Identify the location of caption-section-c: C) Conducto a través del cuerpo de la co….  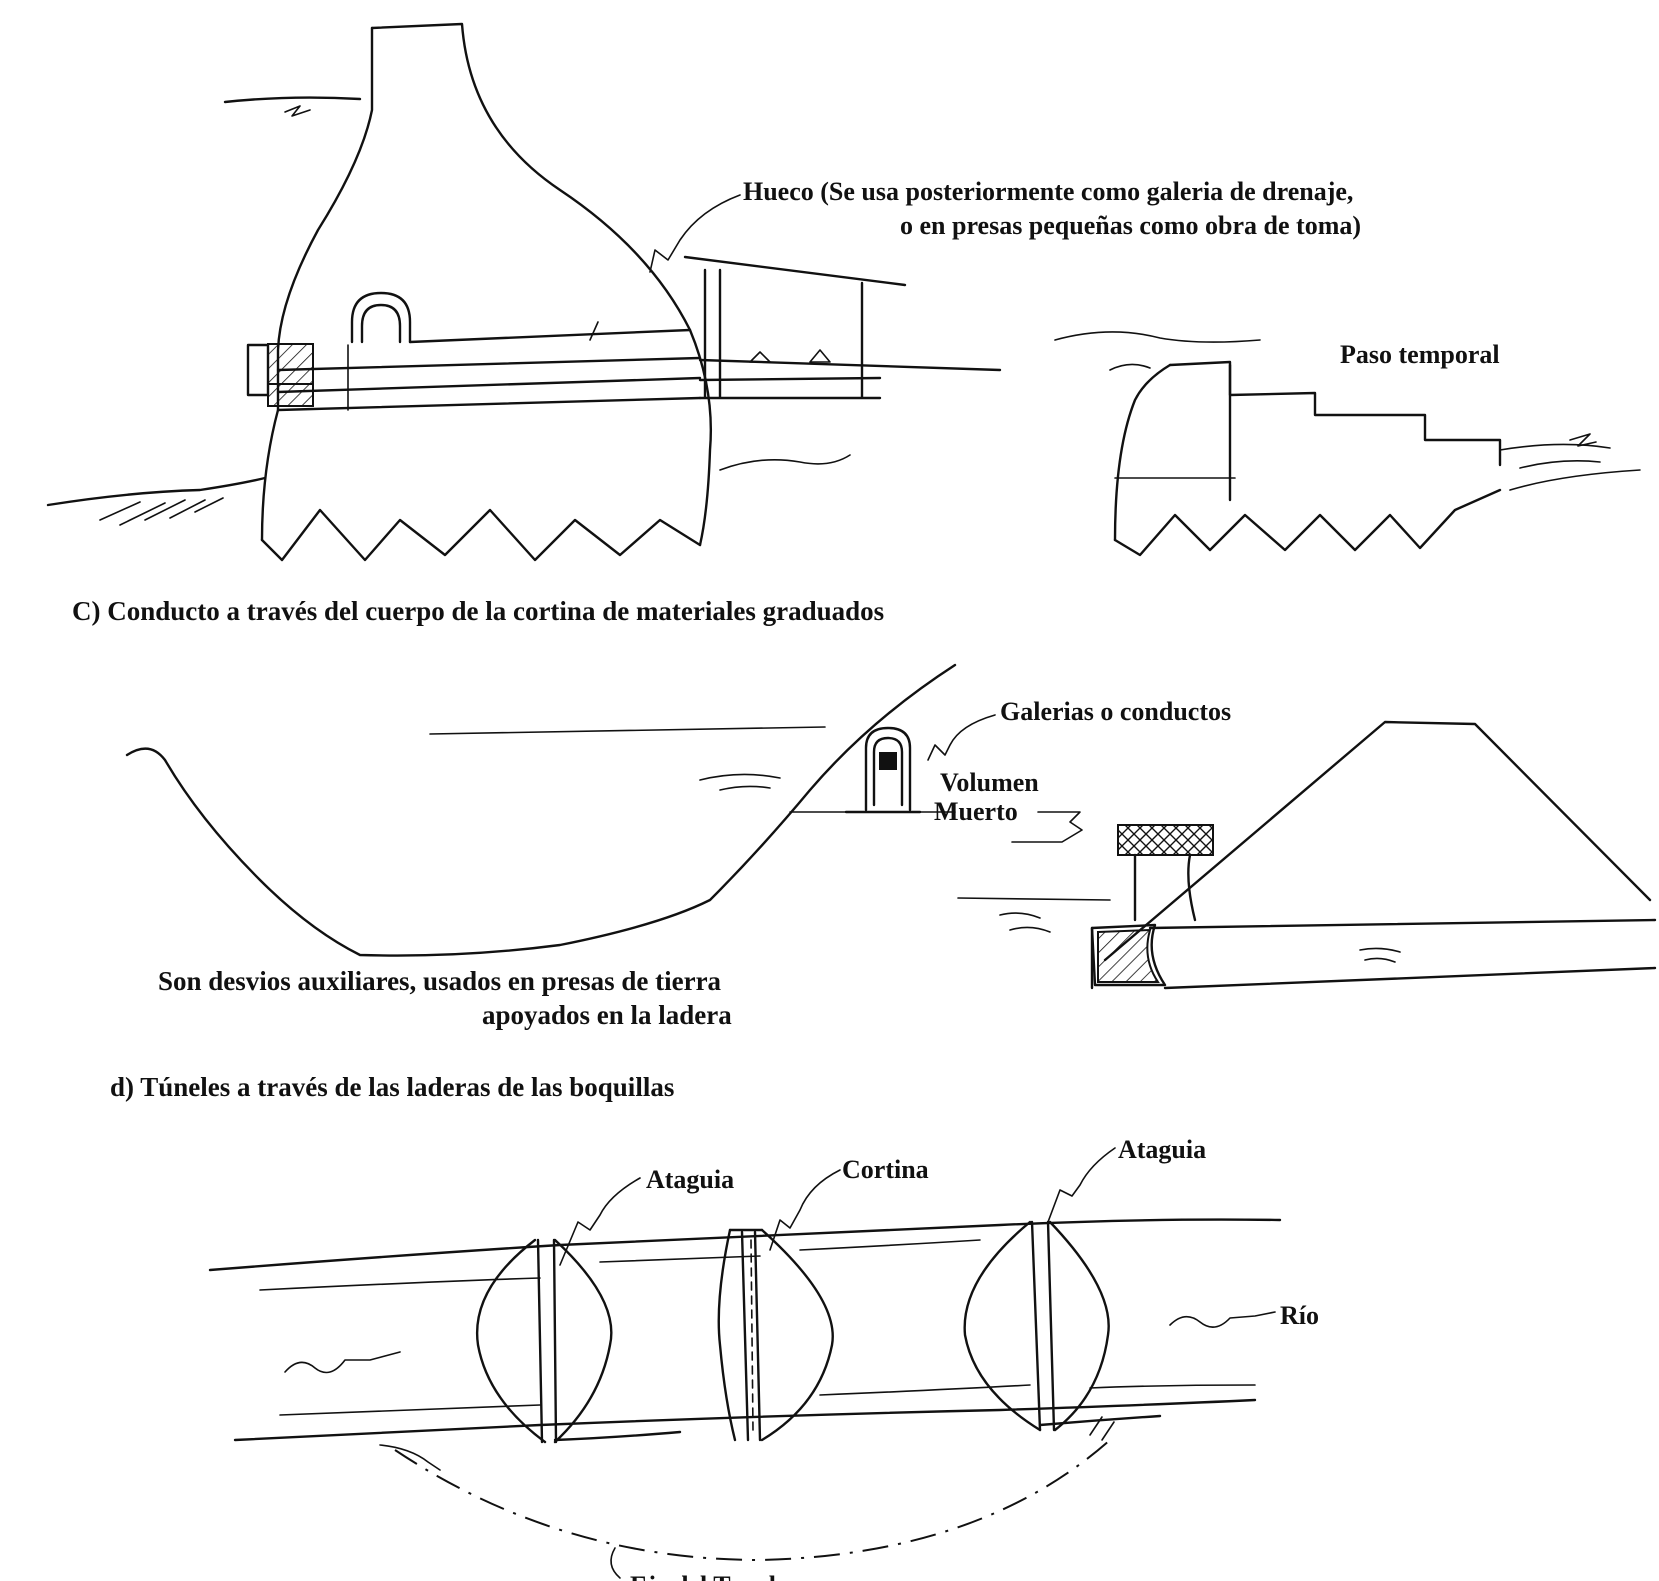
(478, 611).